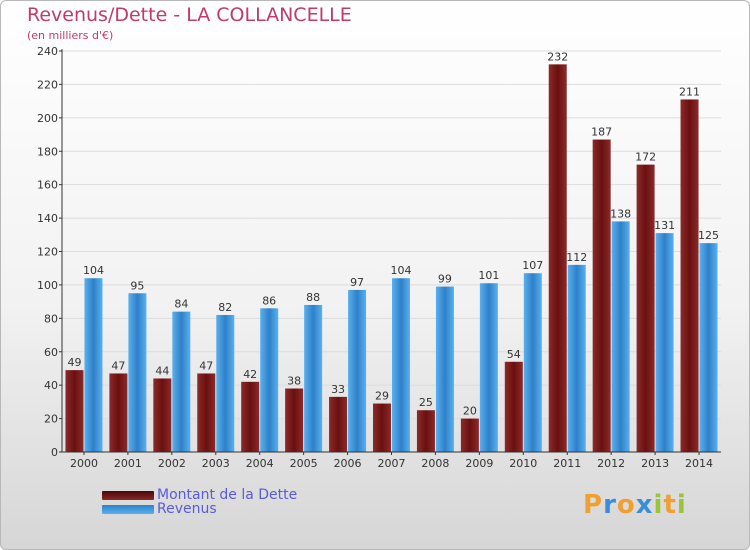 This screenshot has width=750, height=550. I want to click on data-label-dette: 25, so click(426, 402).